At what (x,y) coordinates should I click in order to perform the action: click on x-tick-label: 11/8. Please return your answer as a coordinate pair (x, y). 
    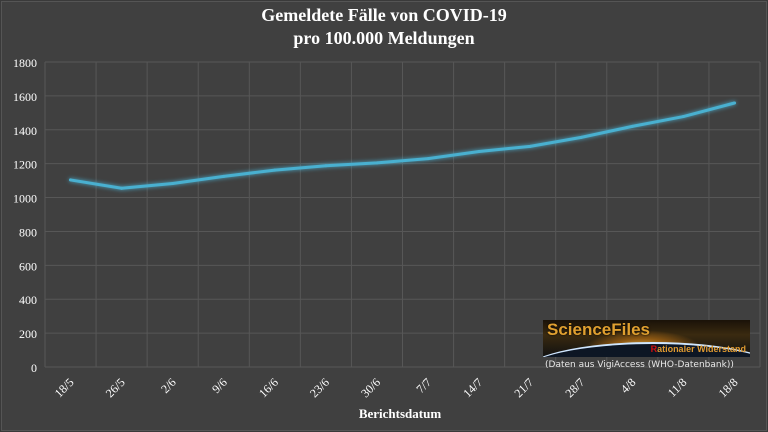
    Looking at the image, I should click on (677, 387).